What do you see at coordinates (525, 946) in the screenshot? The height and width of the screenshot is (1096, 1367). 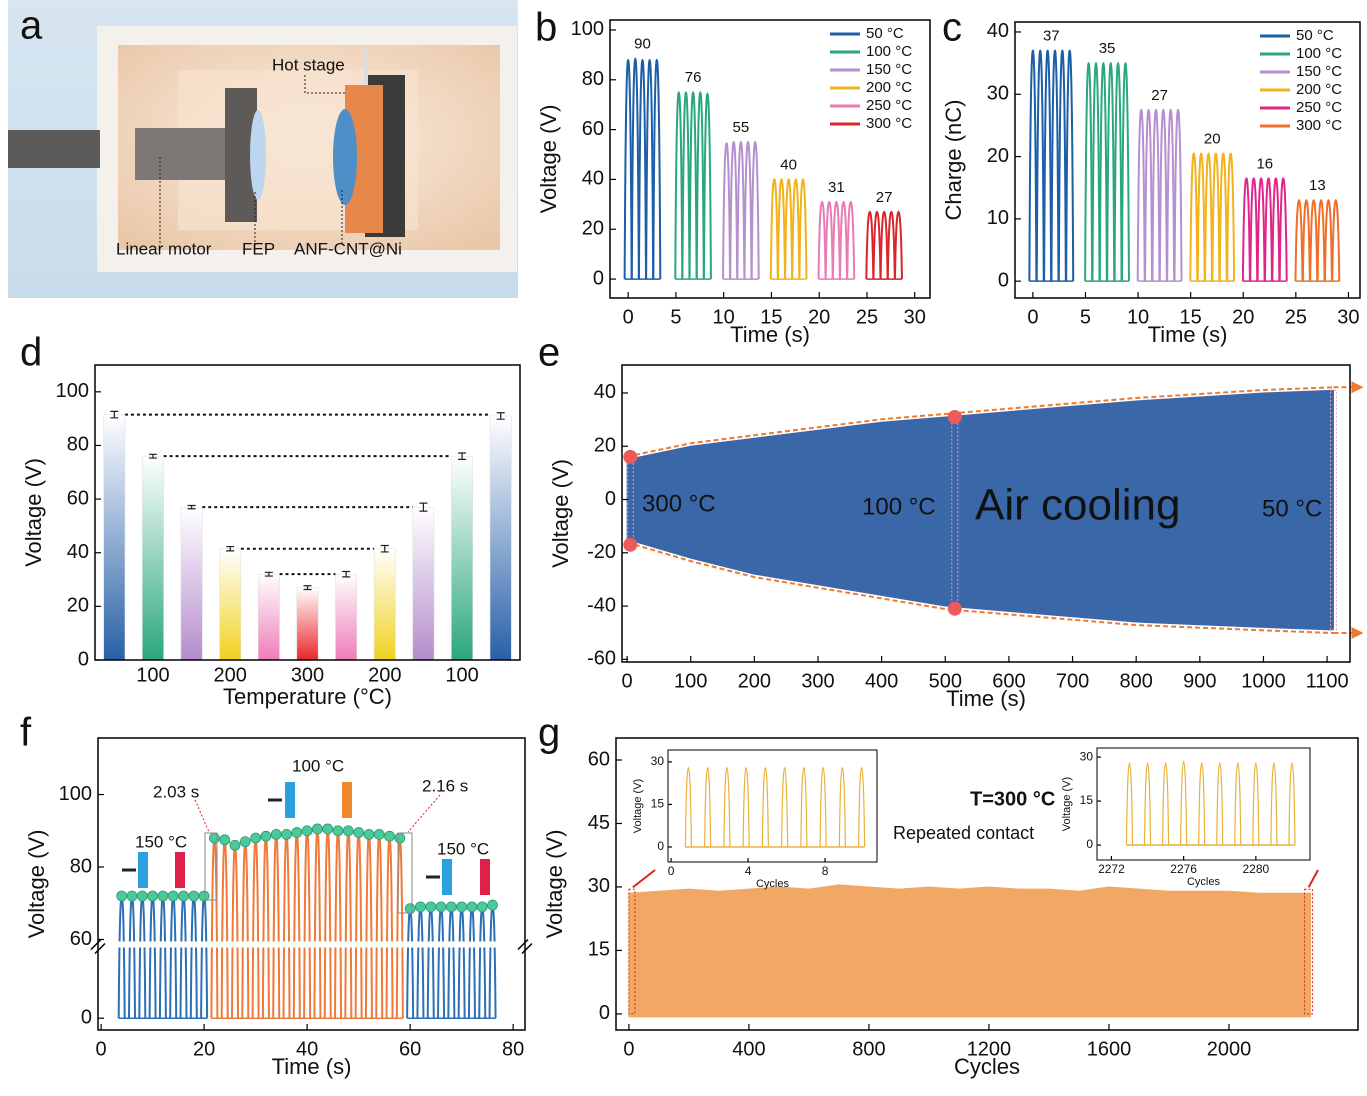 I see `axis-break-mark` at bounding box center [525, 946].